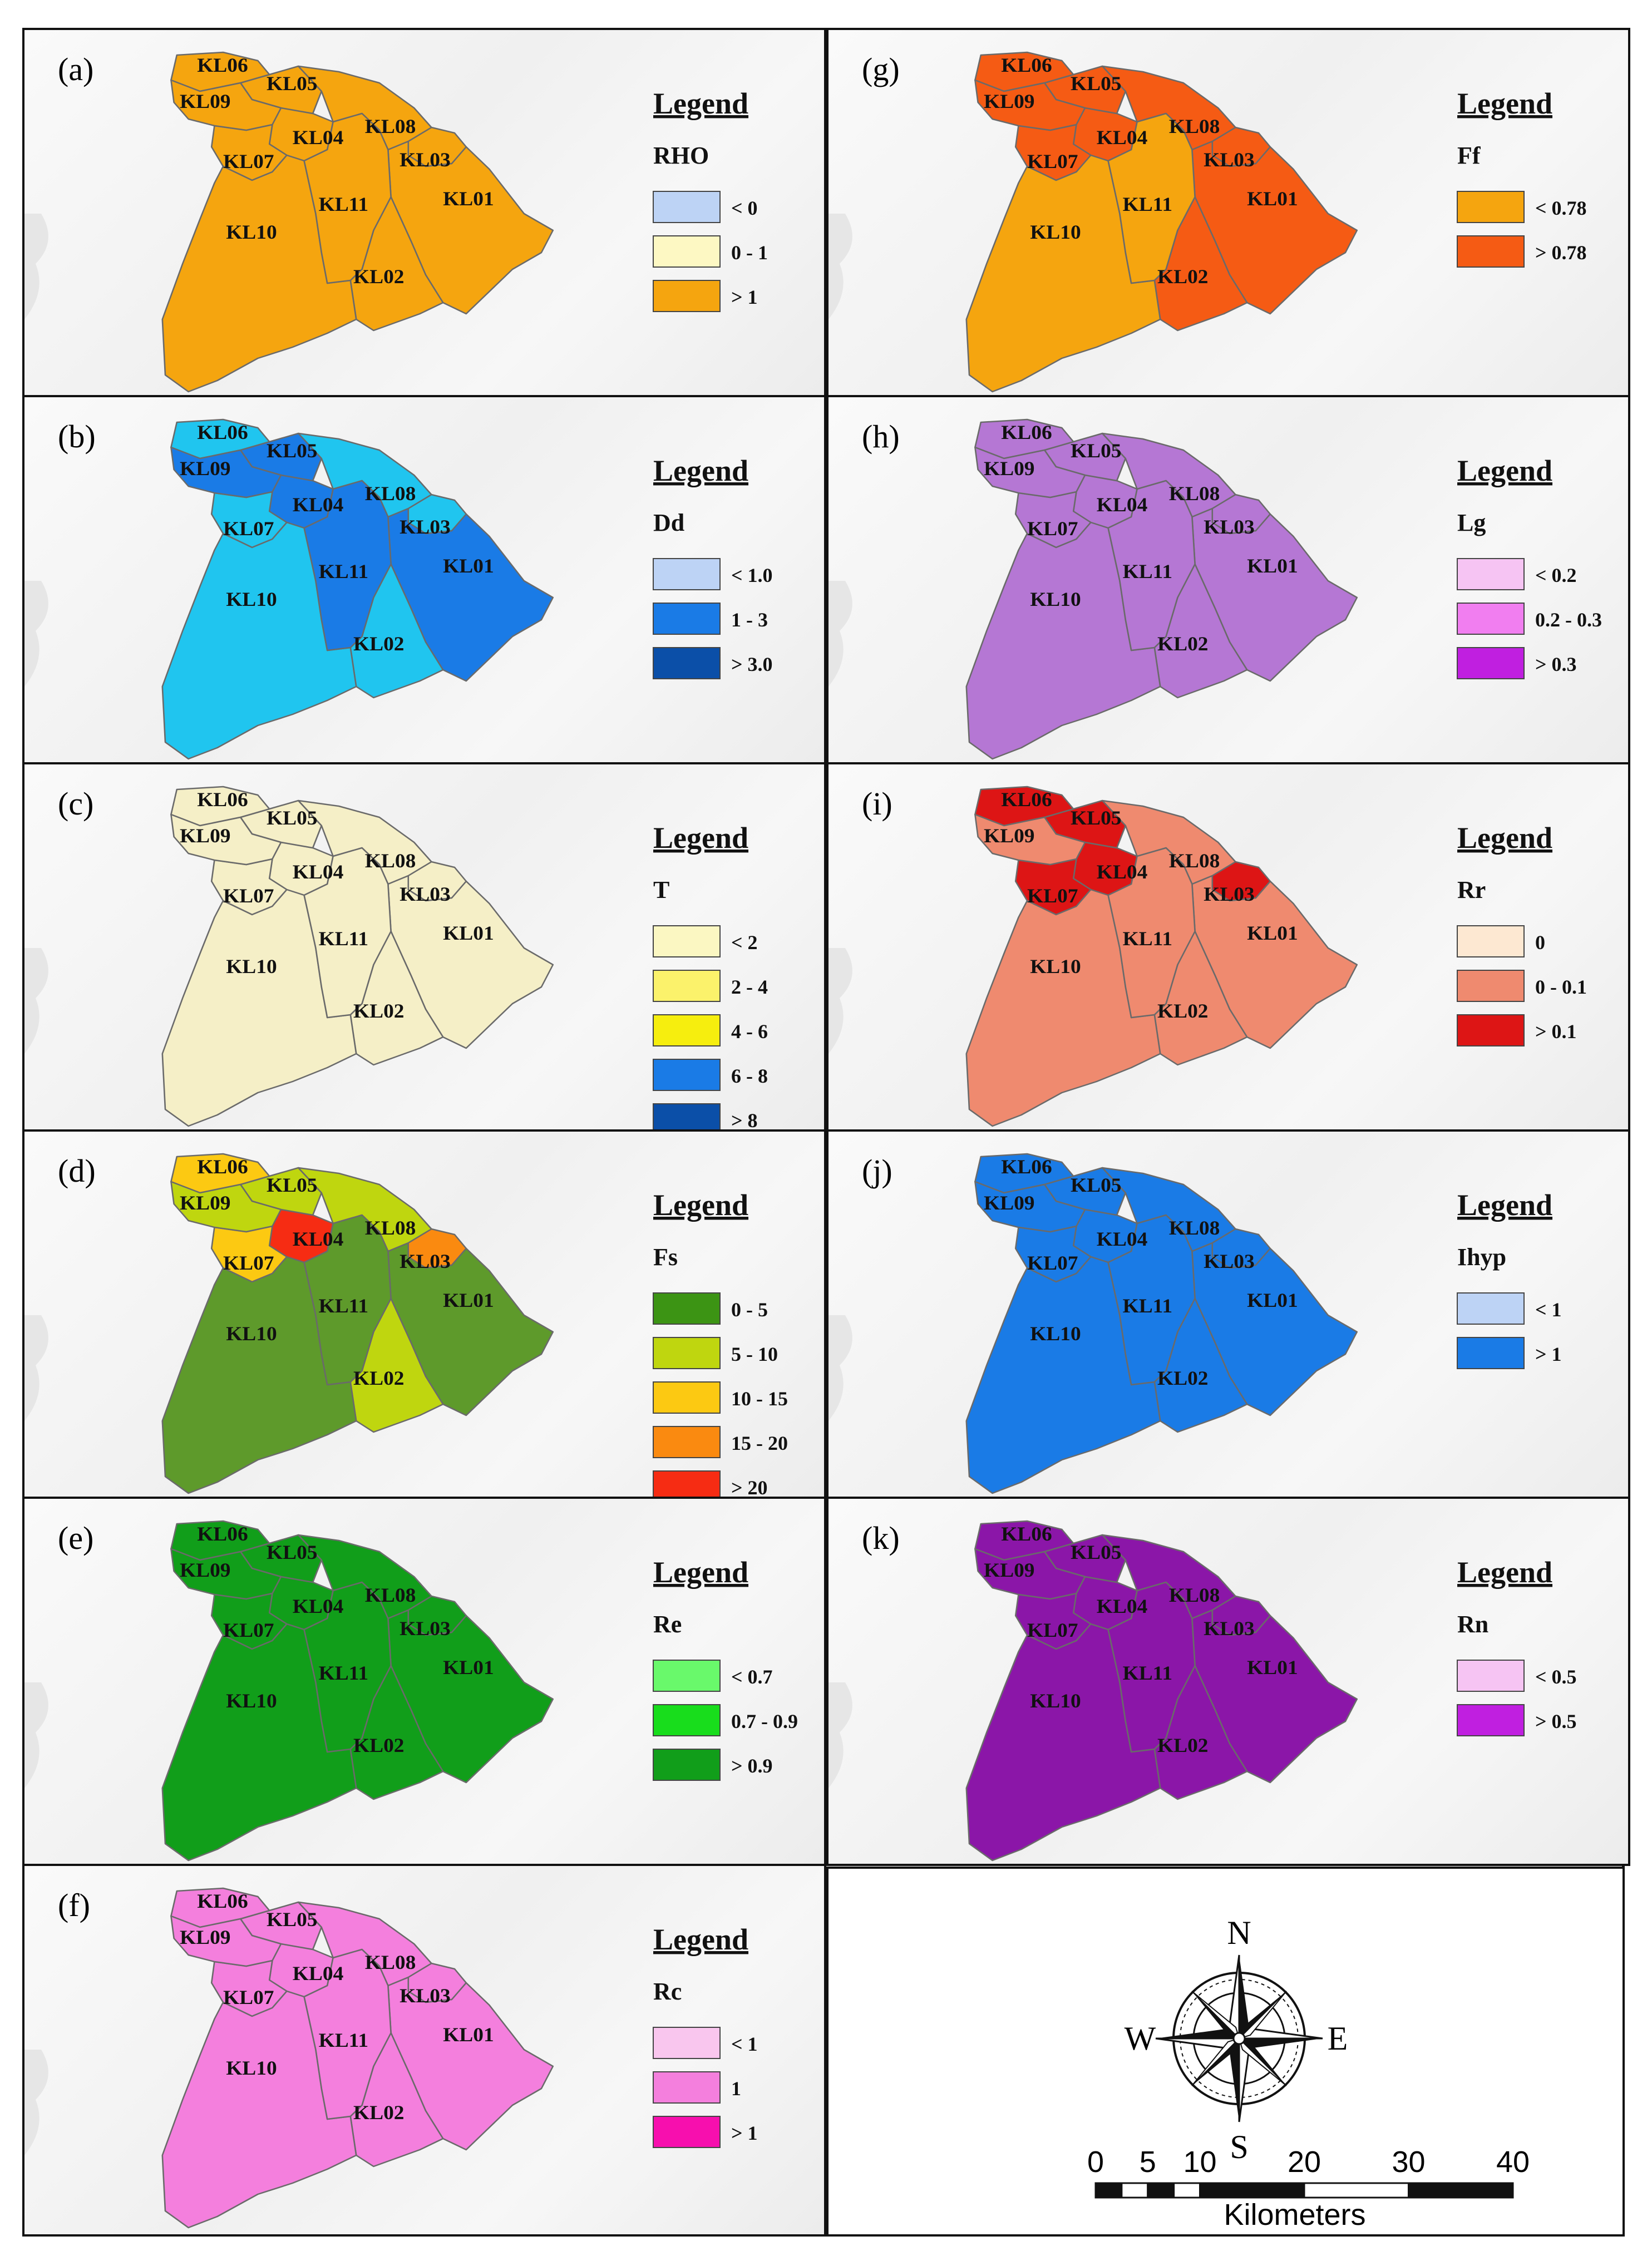 Image resolution: width=1652 pixels, height=2261 pixels. I want to click on scale-tick-label: 5, so click(1148, 2162).